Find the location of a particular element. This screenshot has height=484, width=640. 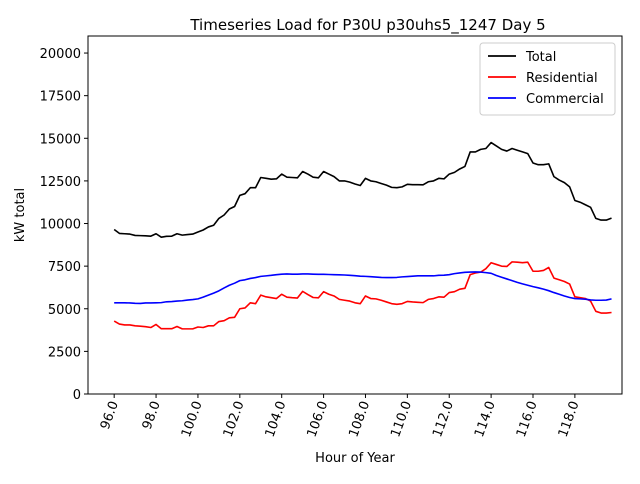

y-tick-label: 5000 is located at coordinates (64, 310).